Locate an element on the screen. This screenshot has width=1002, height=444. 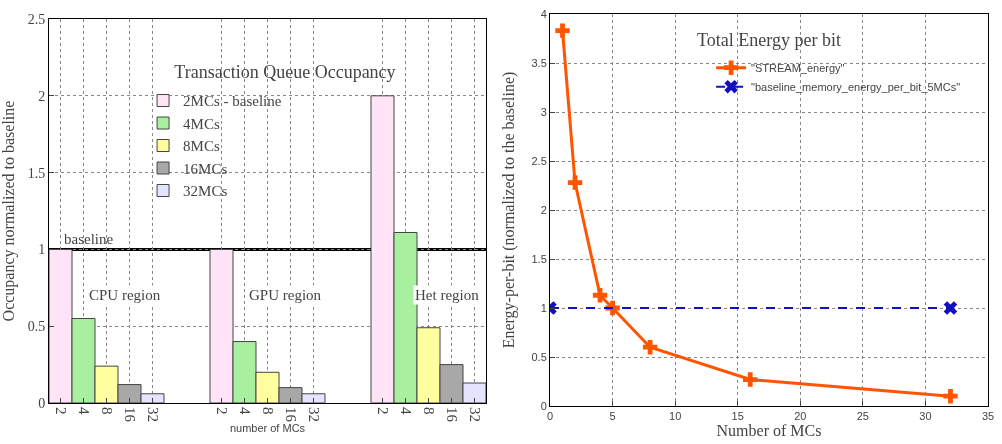
text: Total Energy per bit is located at coordinates (769, 40).